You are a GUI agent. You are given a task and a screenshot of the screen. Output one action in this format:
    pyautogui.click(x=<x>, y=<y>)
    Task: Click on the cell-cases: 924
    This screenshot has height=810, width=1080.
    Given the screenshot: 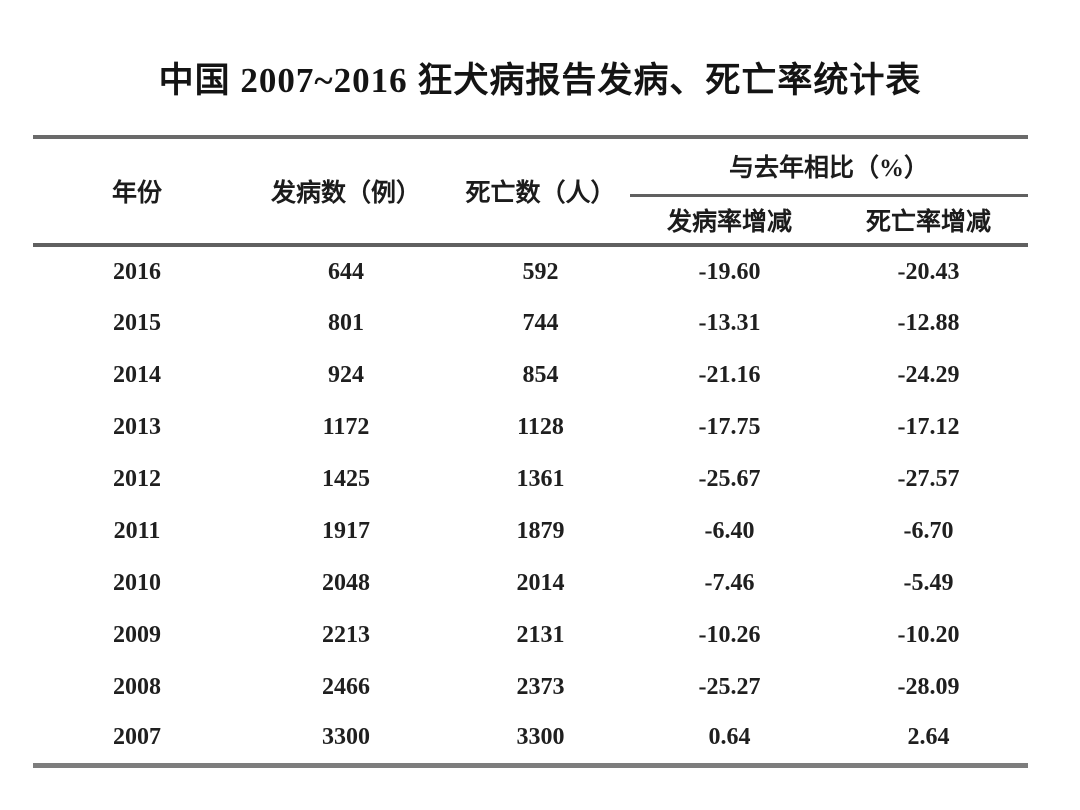 What is the action you would take?
    pyautogui.click(x=346, y=374)
    